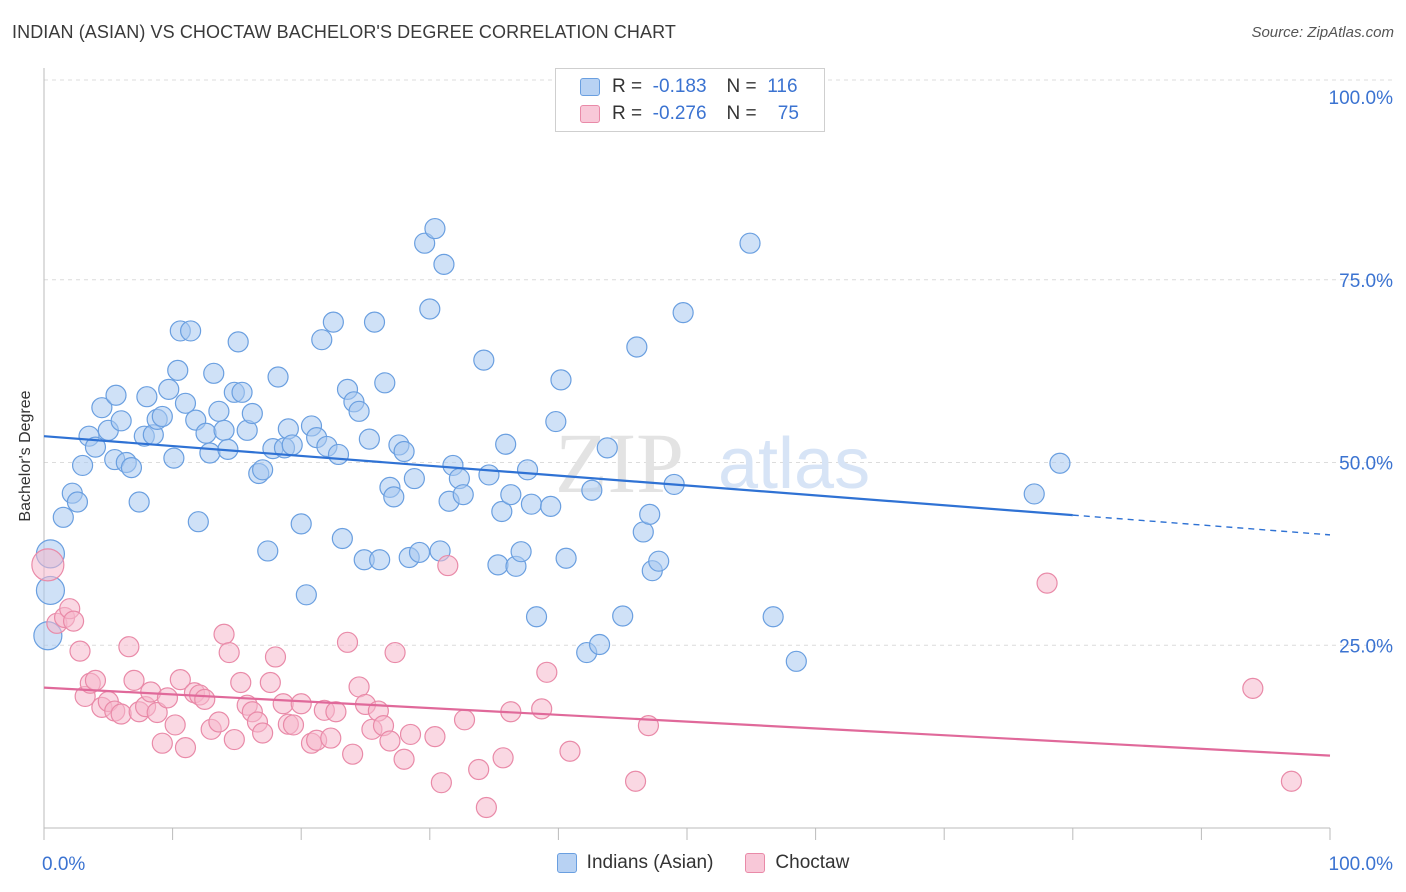  What do you see at coordinates (687, 721) in the screenshot?
I see `trend-line-choctaw` at bounding box center [687, 721].